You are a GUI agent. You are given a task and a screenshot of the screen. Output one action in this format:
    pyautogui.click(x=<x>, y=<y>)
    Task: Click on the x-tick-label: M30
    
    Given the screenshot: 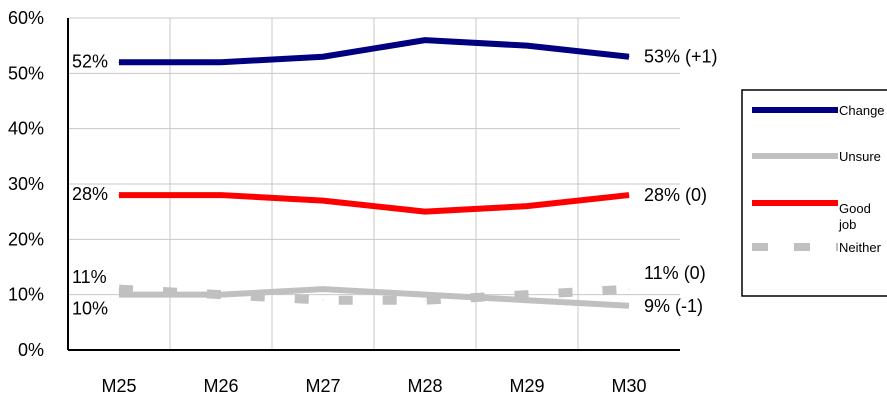 What is the action you would take?
    pyautogui.click(x=628, y=386)
    